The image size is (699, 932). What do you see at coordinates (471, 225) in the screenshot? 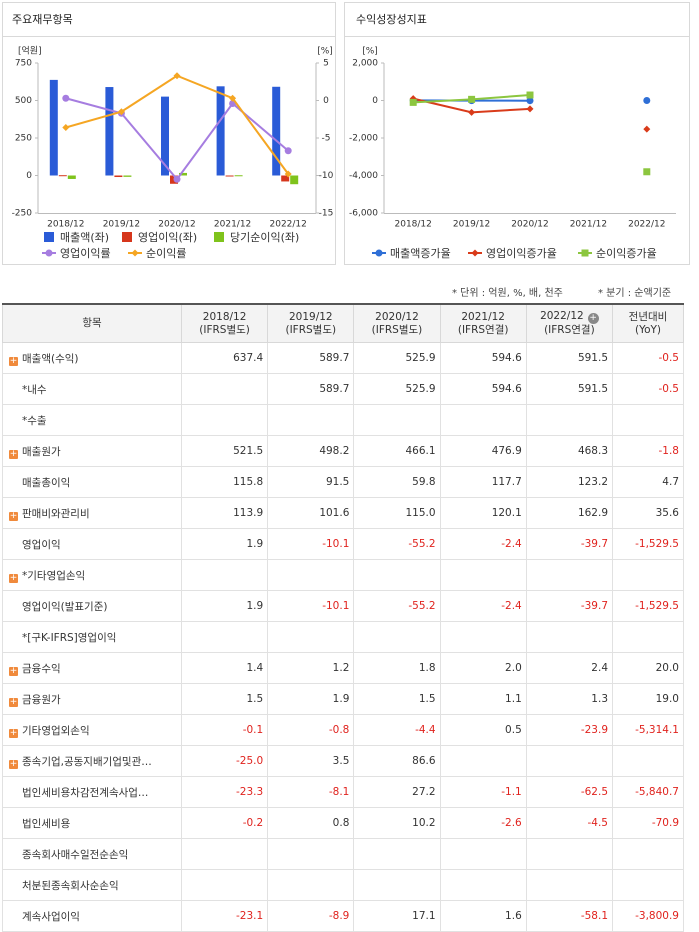
I see `x-tick-label: 2019/12` at bounding box center [471, 225].